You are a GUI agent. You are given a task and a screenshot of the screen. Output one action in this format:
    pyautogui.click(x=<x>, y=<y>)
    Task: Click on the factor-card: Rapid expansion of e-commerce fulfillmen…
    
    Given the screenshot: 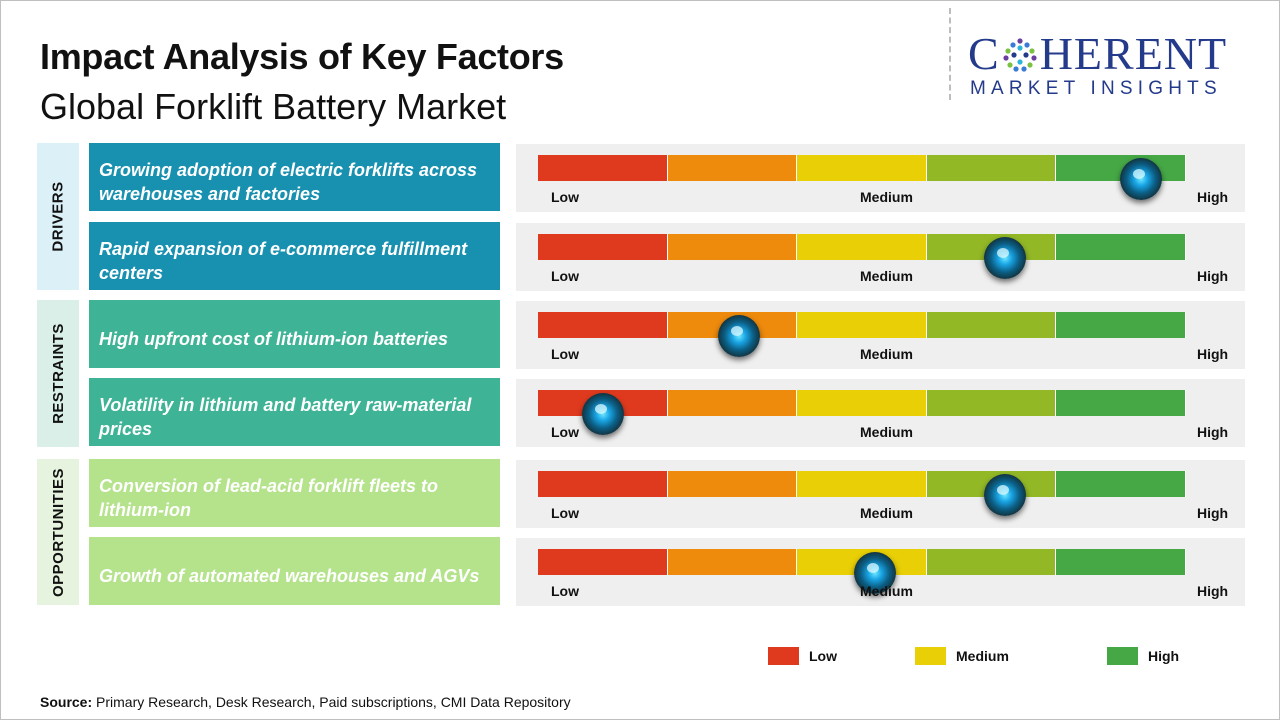 What is the action you would take?
    pyautogui.click(x=294, y=256)
    